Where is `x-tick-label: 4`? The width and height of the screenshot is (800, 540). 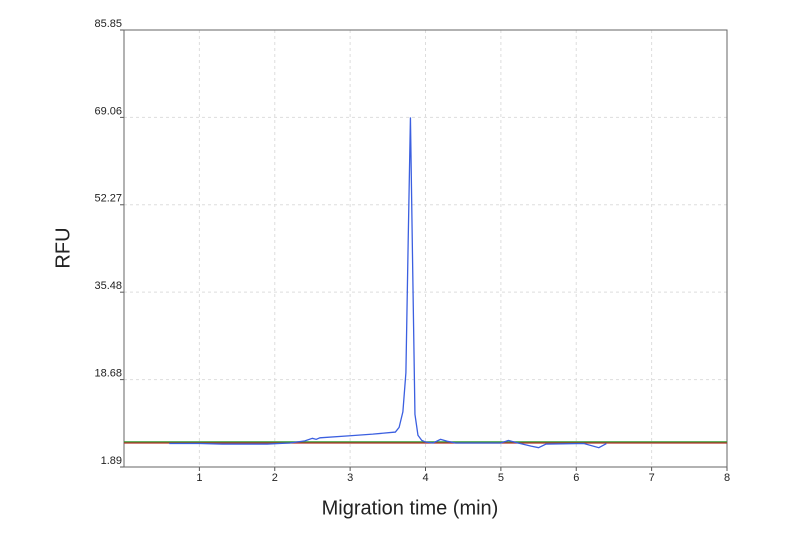
x-tick-label: 4 is located at coordinates (425, 478).